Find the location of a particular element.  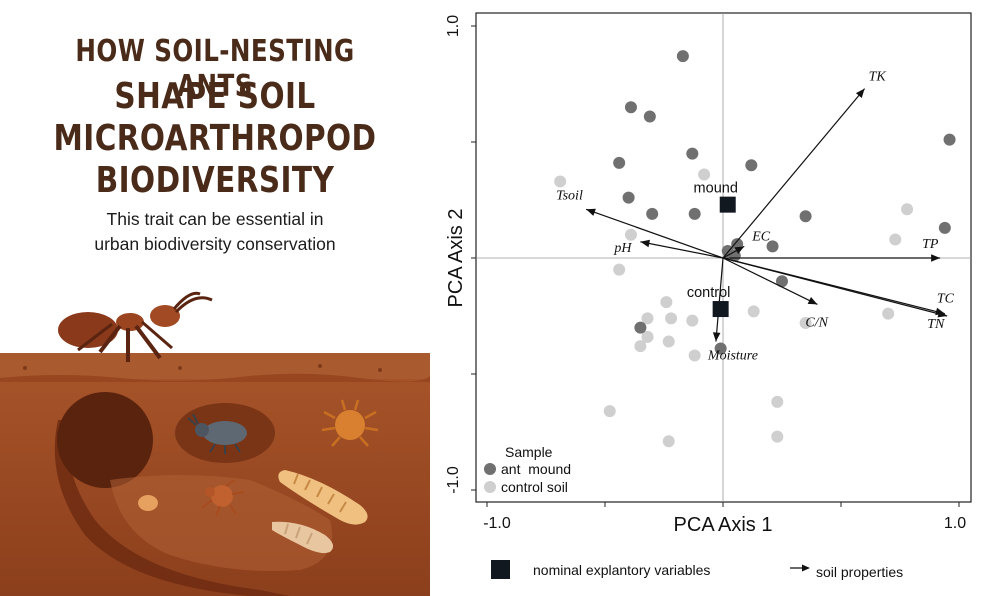

vector-label-ph: pH is located at coordinates (622, 248).